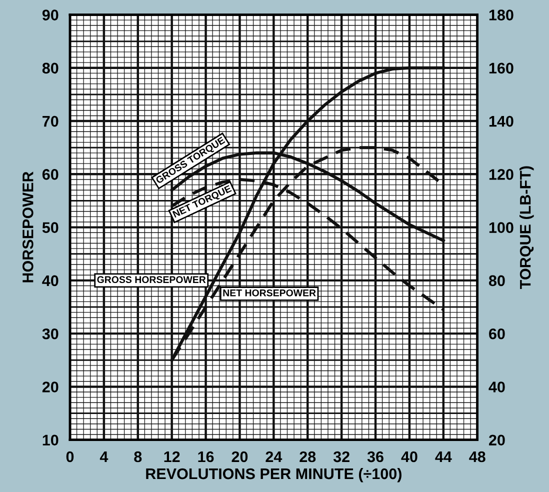 The image size is (549, 492). Describe the element at coordinates (501, 15) in the screenshot. I see `y2-tick-label: 180` at that location.